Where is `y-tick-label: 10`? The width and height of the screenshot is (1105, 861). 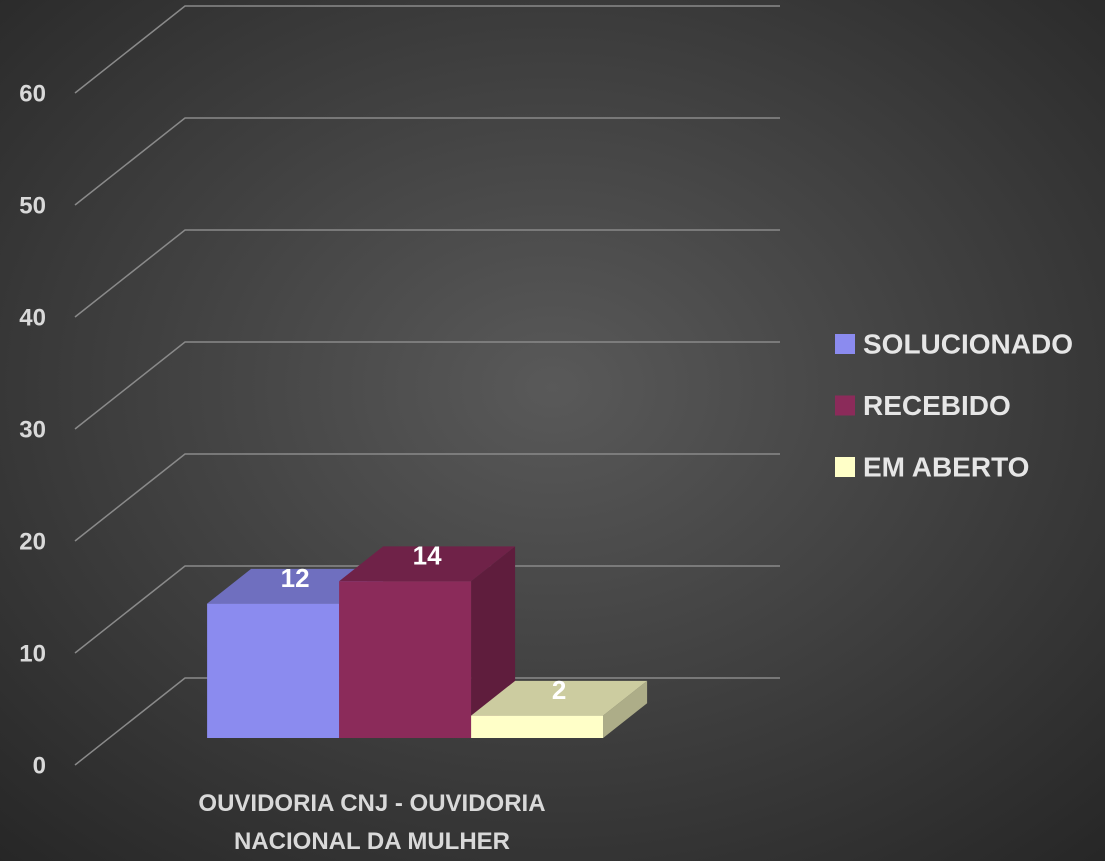
y-tick-label: 10 is located at coordinates (32, 653).